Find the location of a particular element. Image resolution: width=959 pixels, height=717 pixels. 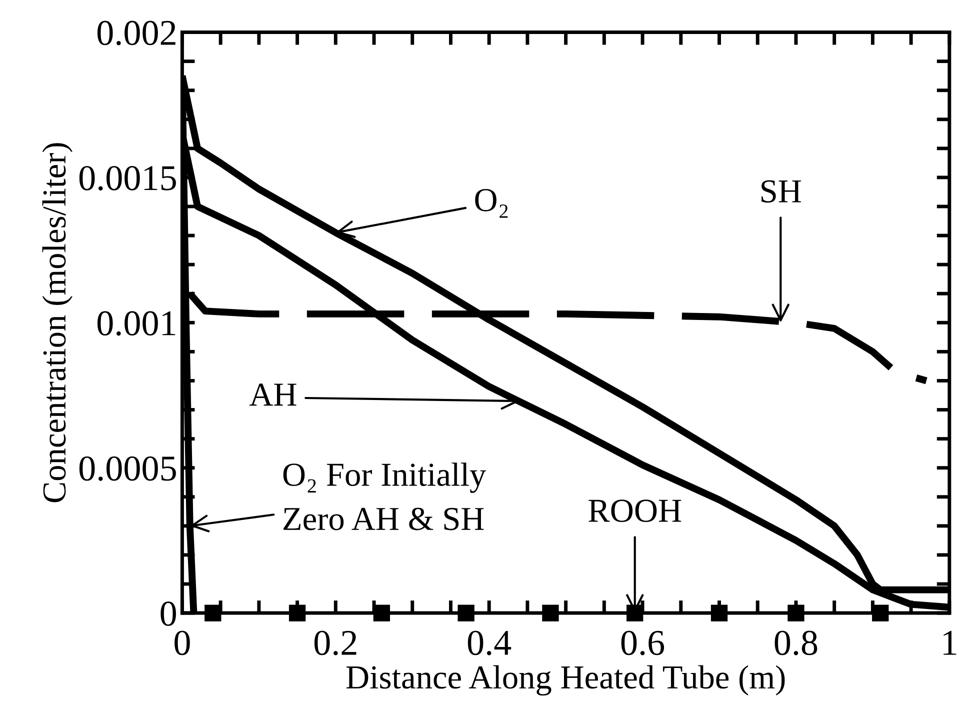

annotation: O₂ For Initially Zero AH & SH is located at coordinates (384, 496).